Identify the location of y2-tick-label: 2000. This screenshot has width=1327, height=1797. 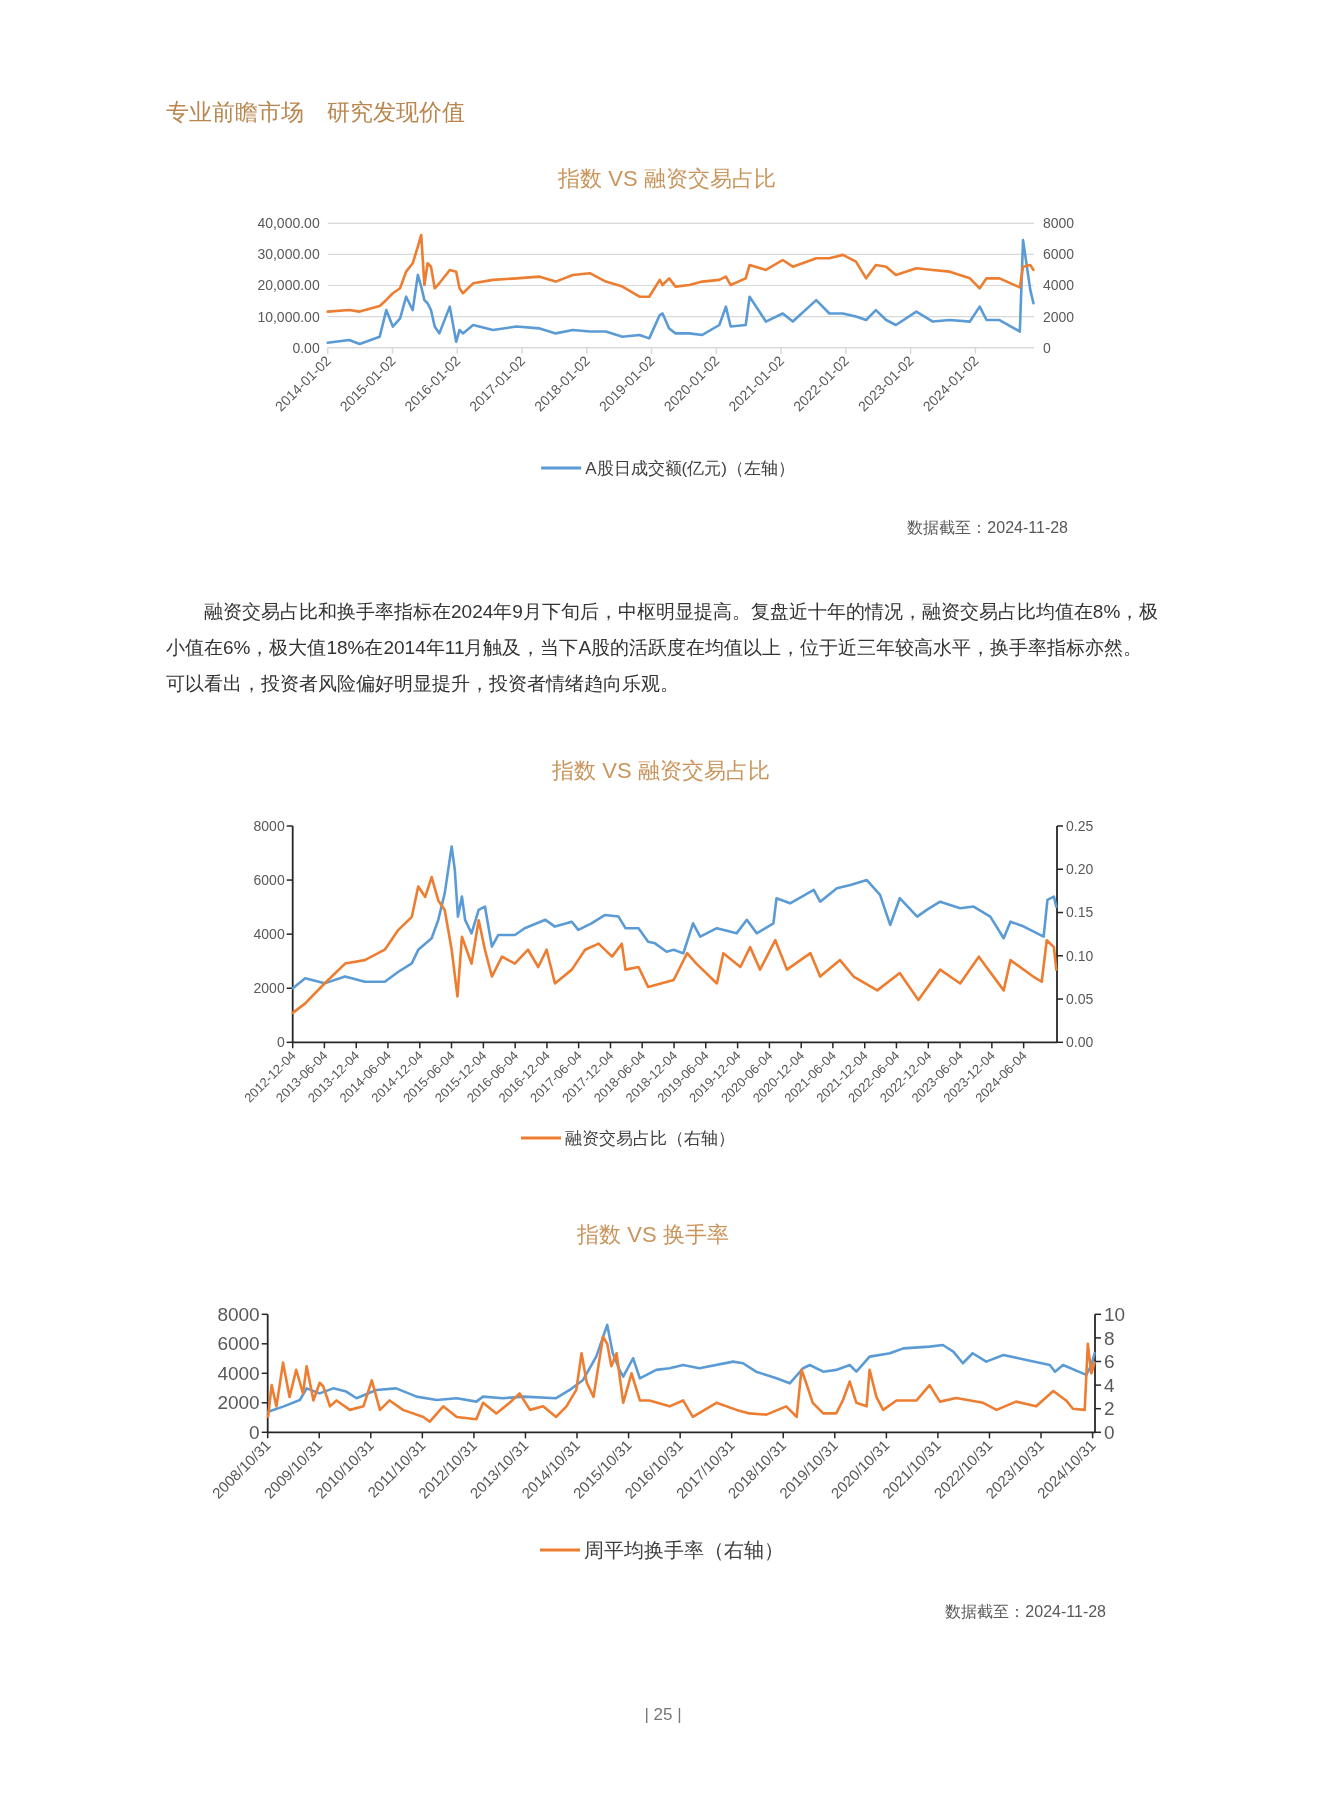
(1059, 316).